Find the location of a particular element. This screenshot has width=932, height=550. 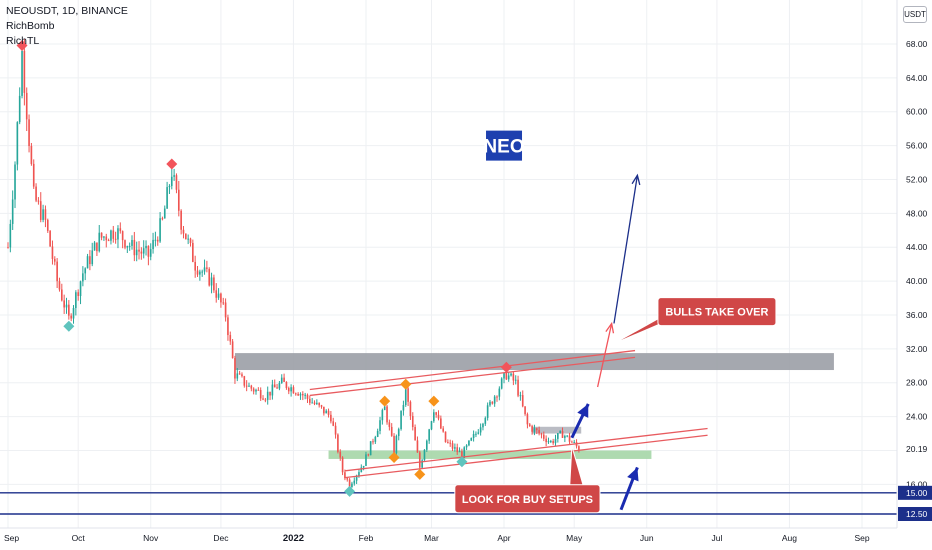

chart-legend: NEOUSDT, 1D, BINANCE RichBomb RichTL is located at coordinates (67, 26).